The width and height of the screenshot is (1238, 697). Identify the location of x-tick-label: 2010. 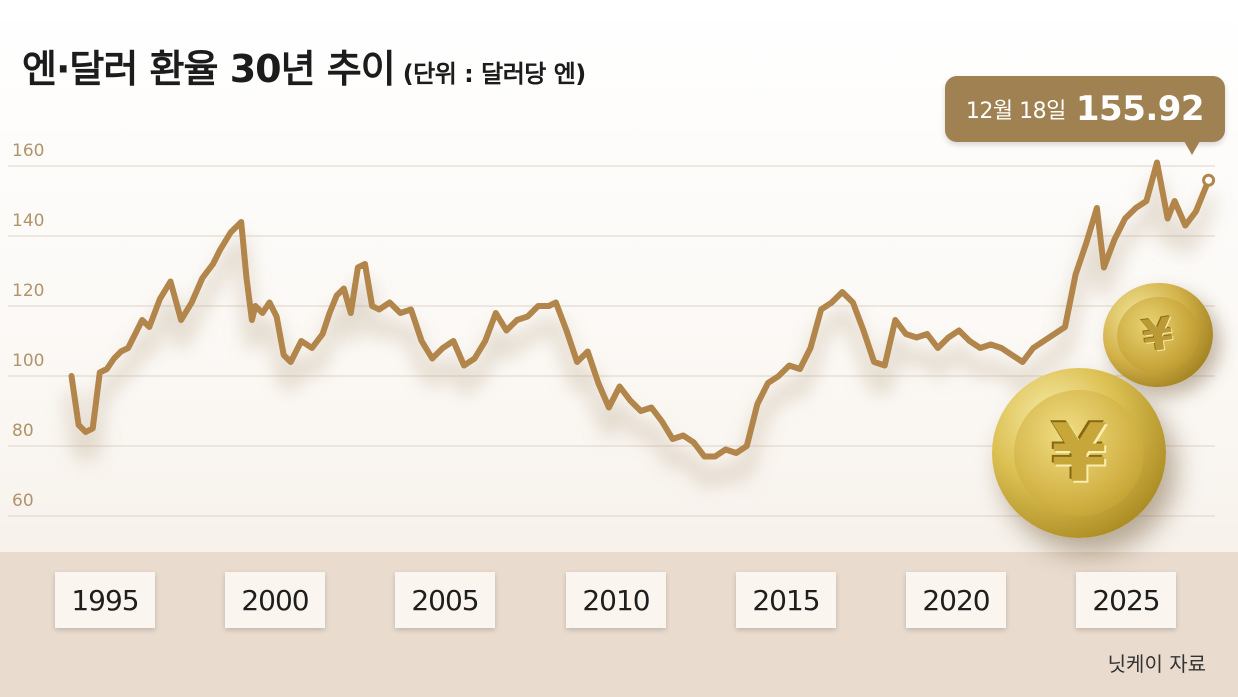
(616, 600).